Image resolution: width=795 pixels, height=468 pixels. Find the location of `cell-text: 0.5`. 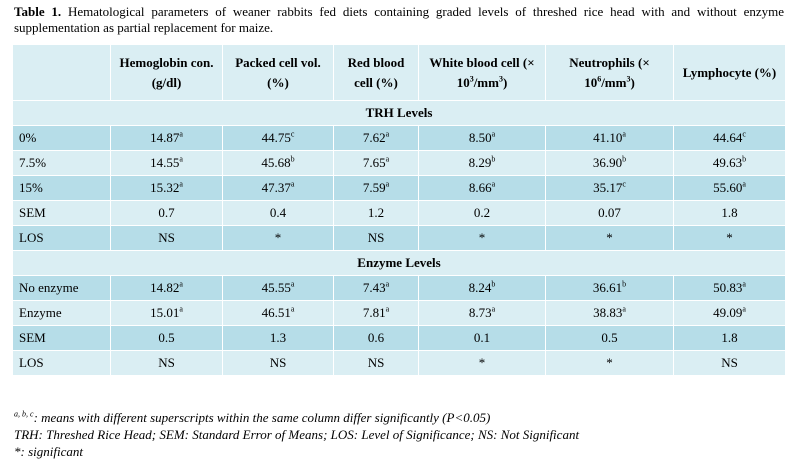

cell-text: 0.5 is located at coordinates (166, 337).